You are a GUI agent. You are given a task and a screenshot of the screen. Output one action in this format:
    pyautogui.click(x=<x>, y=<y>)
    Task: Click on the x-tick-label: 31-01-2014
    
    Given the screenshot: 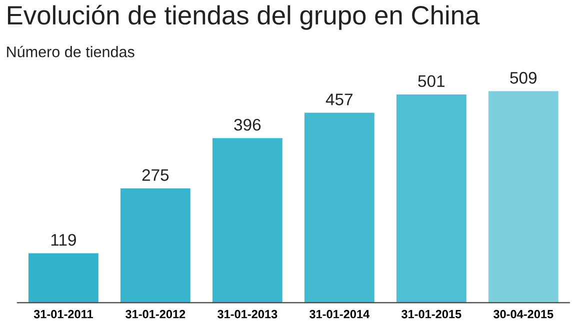 What is the action you would take?
    pyautogui.click(x=339, y=314)
    